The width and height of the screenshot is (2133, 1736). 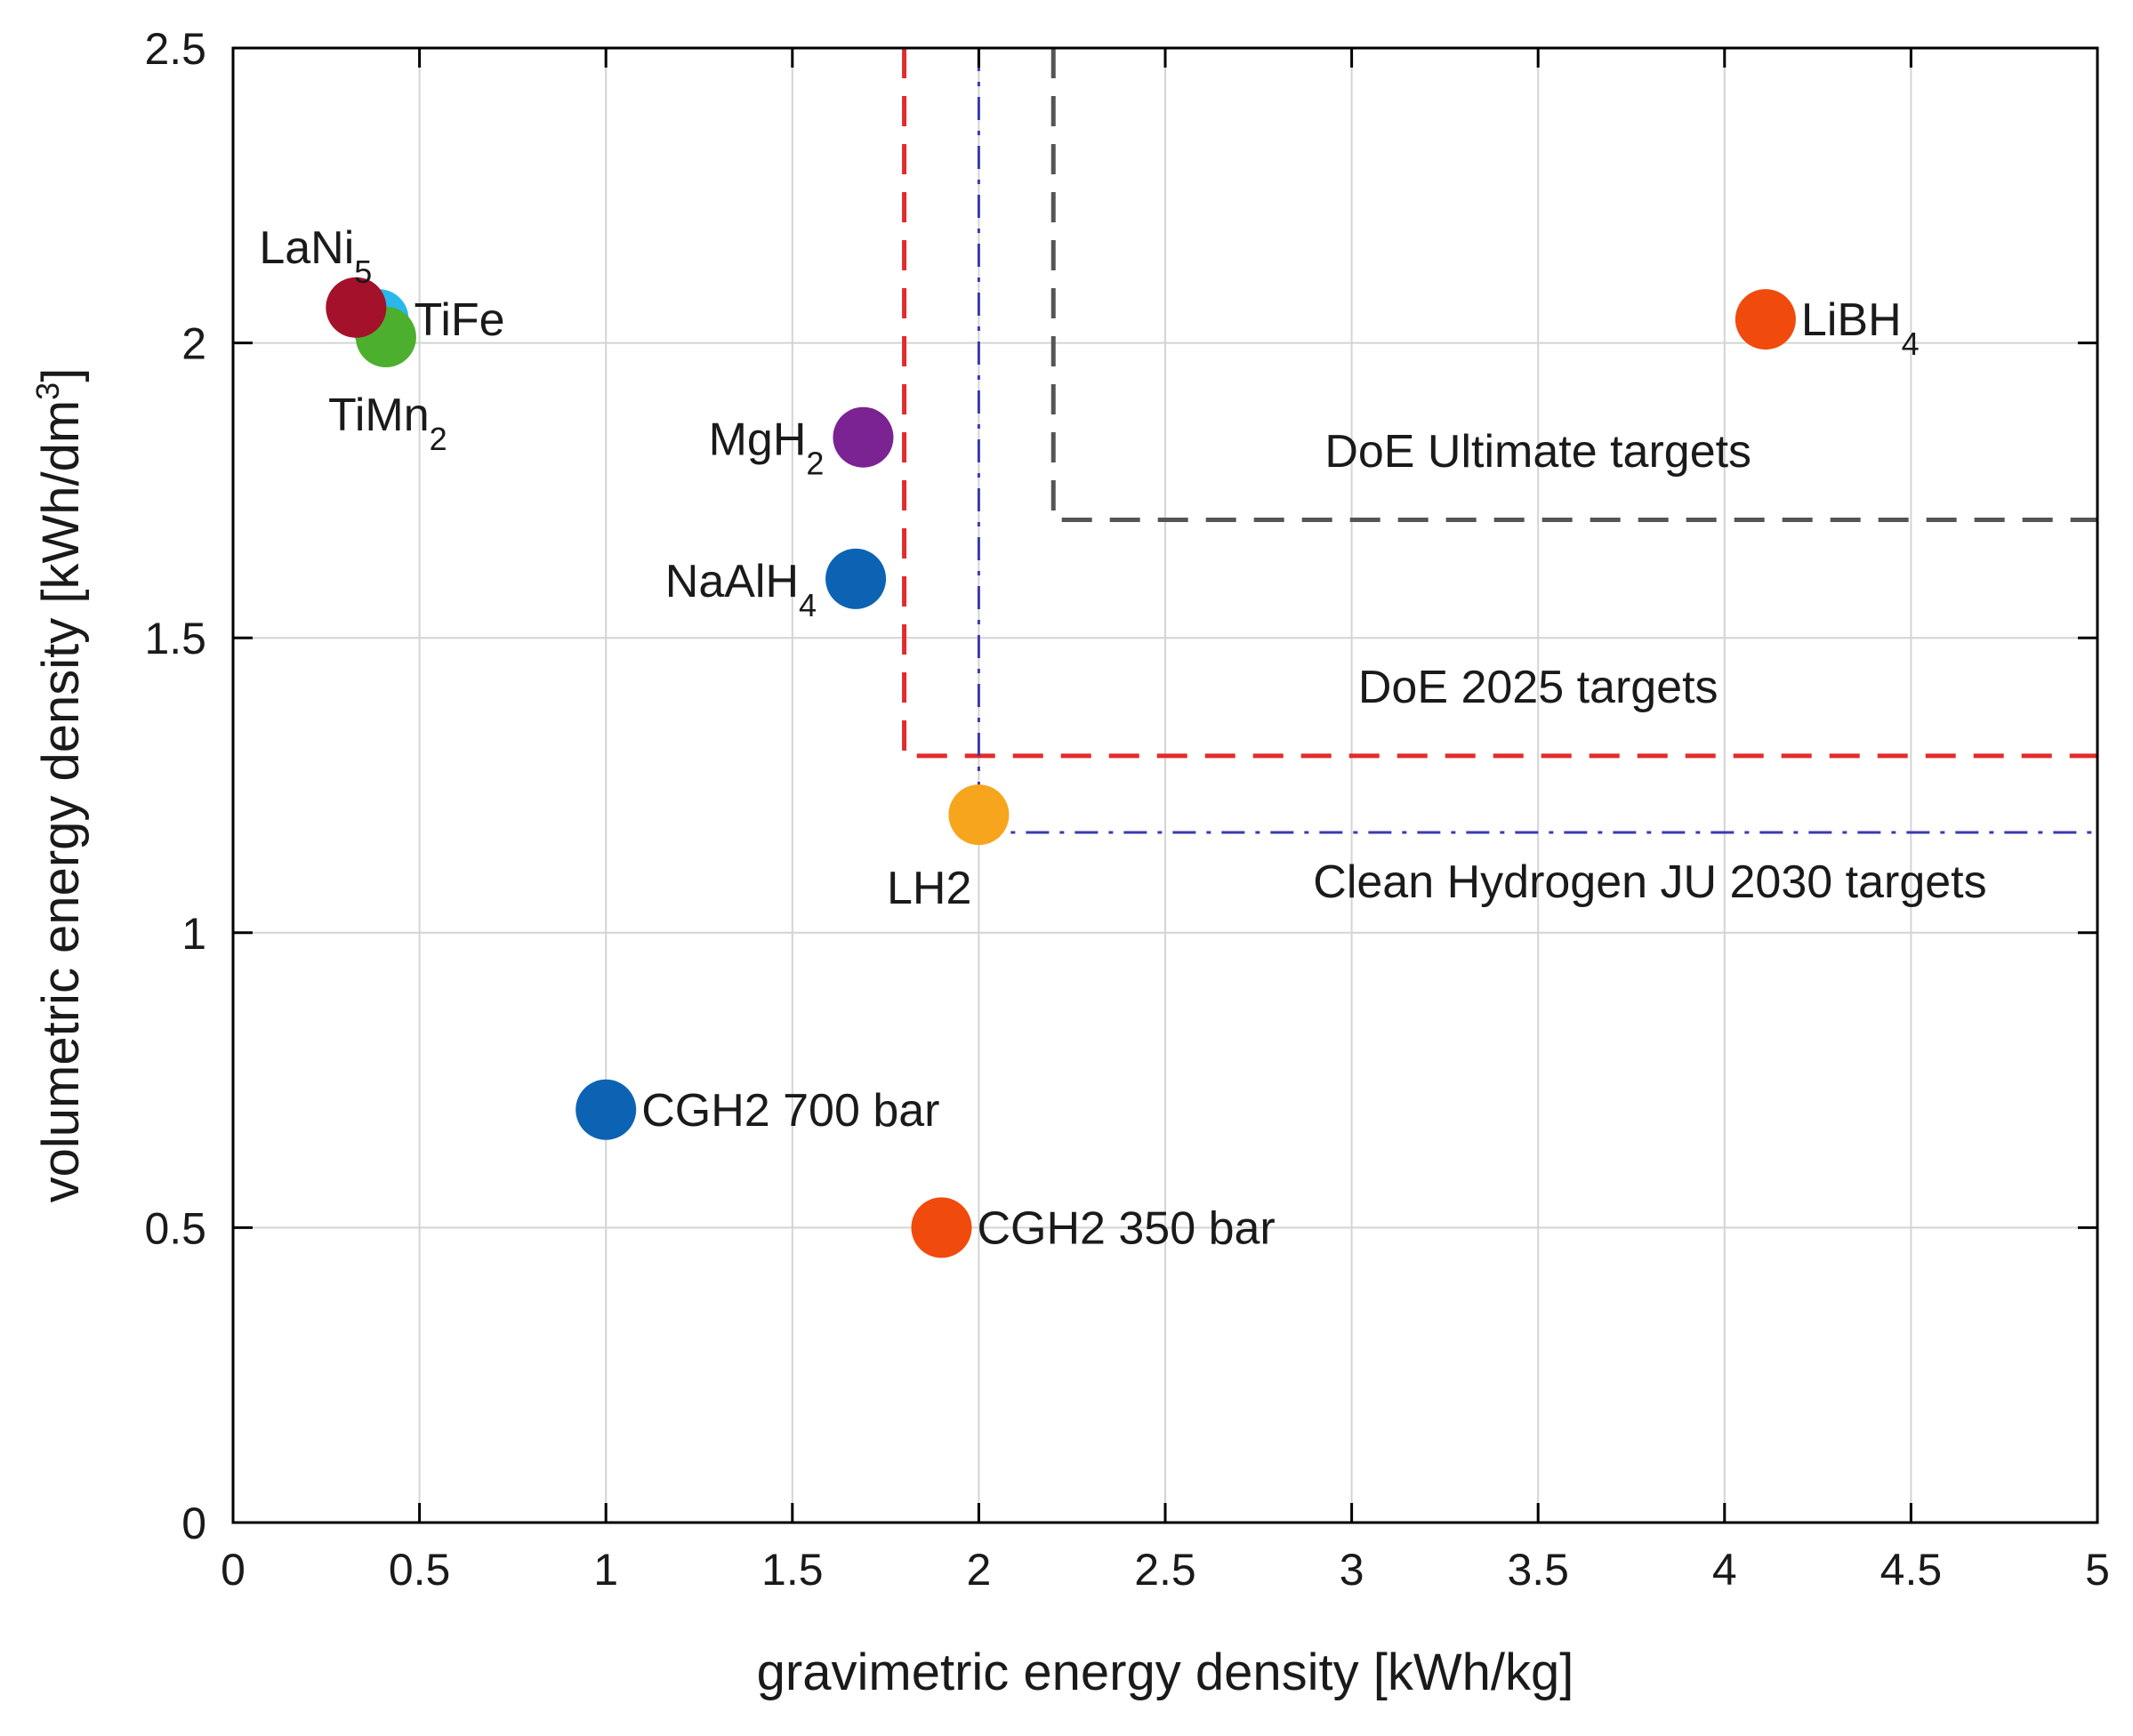 What do you see at coordinates (175, 1228) in the screenshot?
I see `y-tick-label: 0.5` at bounding box center [175, 1228].